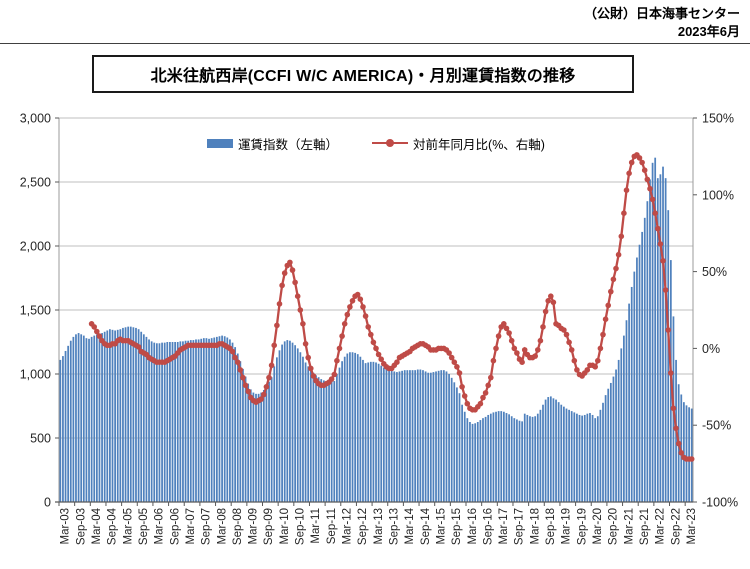 This screenshot has width=750, height=569. What do you see at coordinates (272, 143) in the screenshot?
I see `legend-item-freight-index: 運賃指数（左軸）` at bounding box center [272, 143].